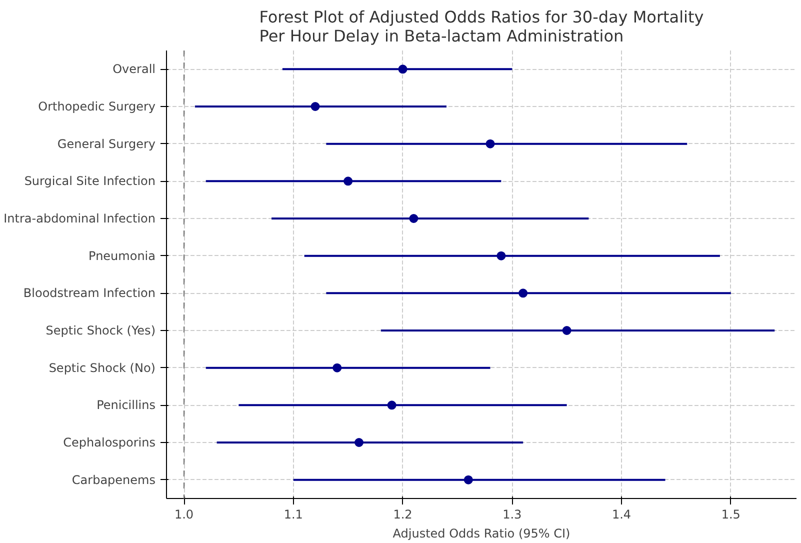  I want to click on x-tick-label: 1.0, so click(184, 515).